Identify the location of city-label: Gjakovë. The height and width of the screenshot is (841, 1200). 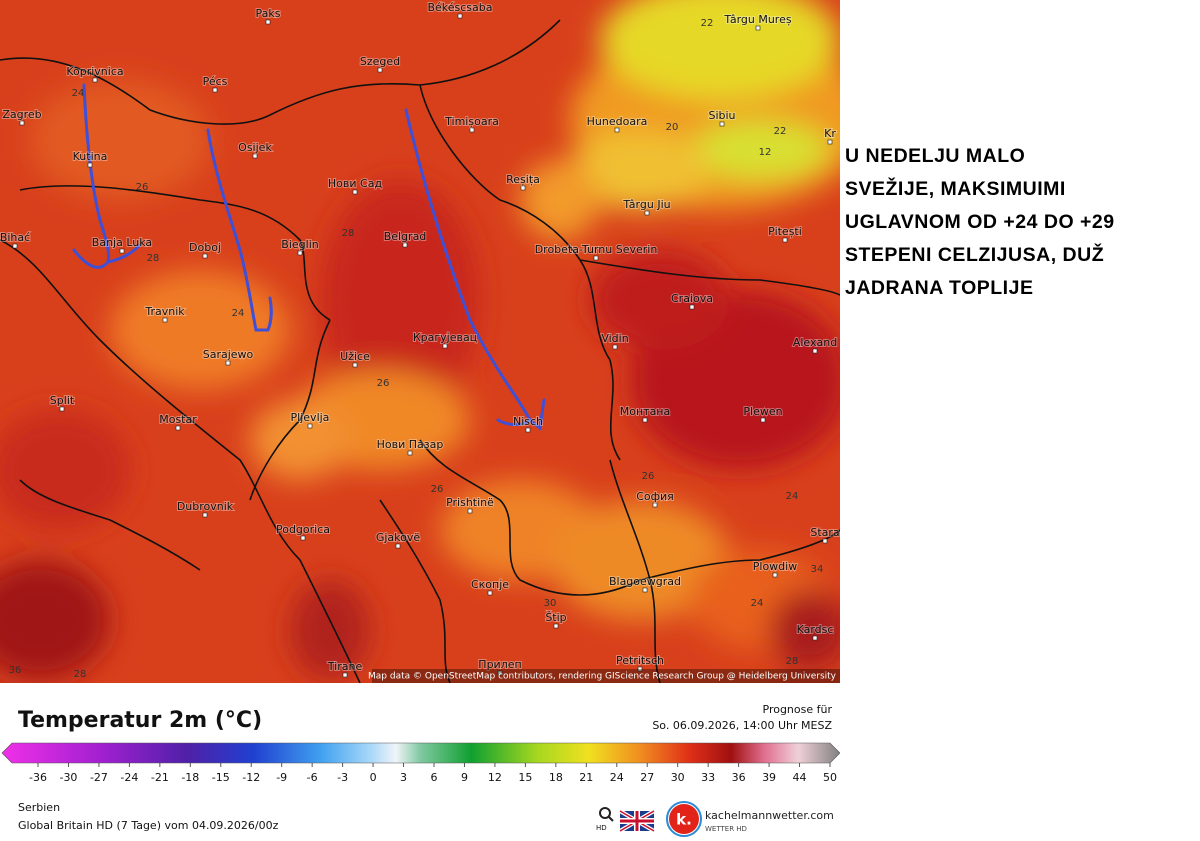
(398, 537).